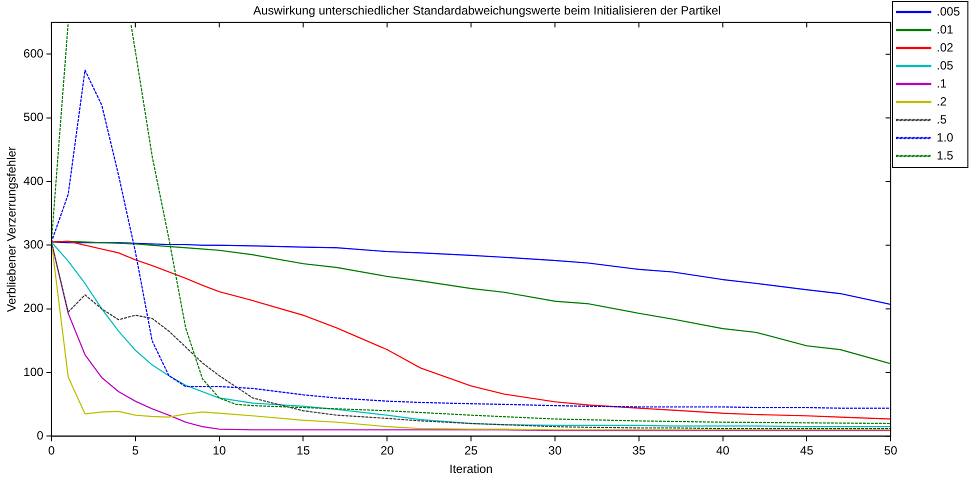 This screenshot has height=480, width=972. I want to click on x-axis-title: Iteration, so click(471, 469).